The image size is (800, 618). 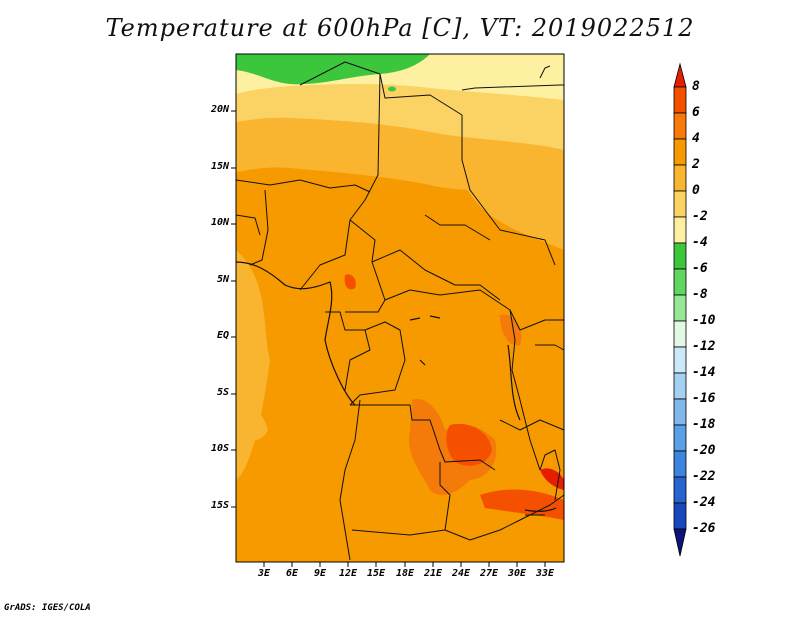 I want to click on border-cameroon, so click(x=365, y=266).